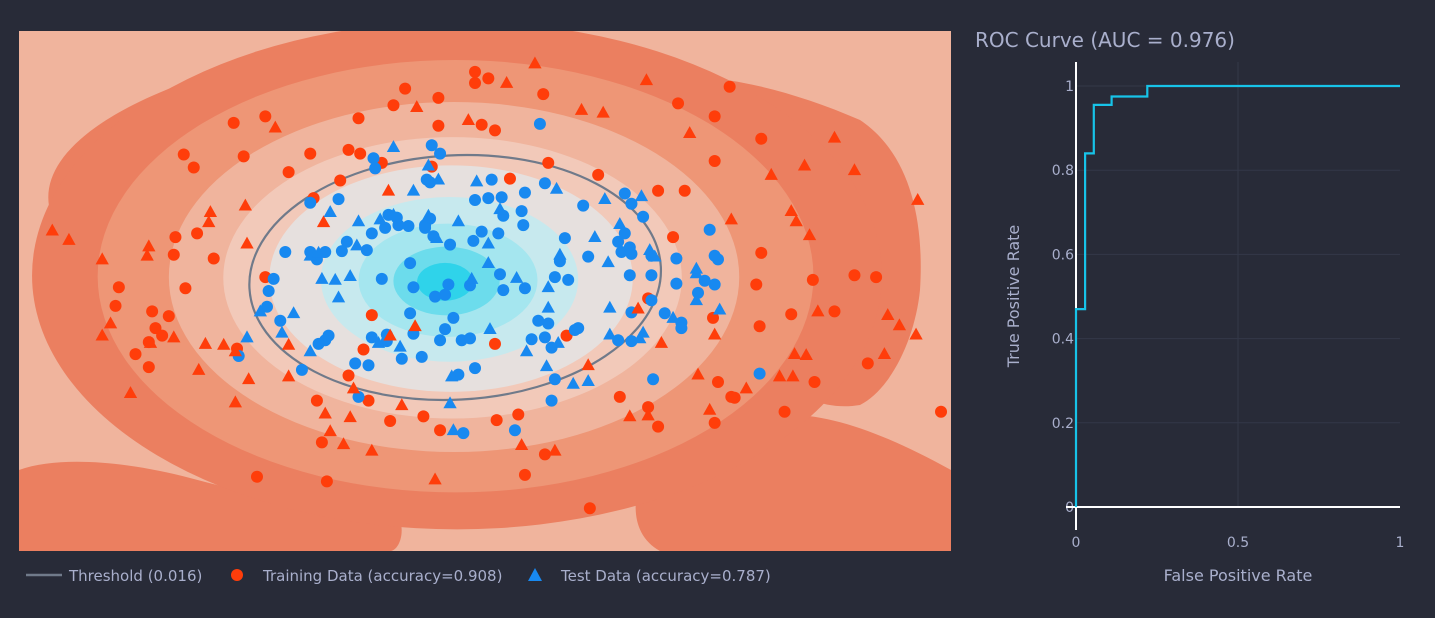  What do you see at coordinates (665, 576) in the screenshot?
I see `legend-test-label: Test Data (accuracy=0.787)` at bounding box center [665, 576].